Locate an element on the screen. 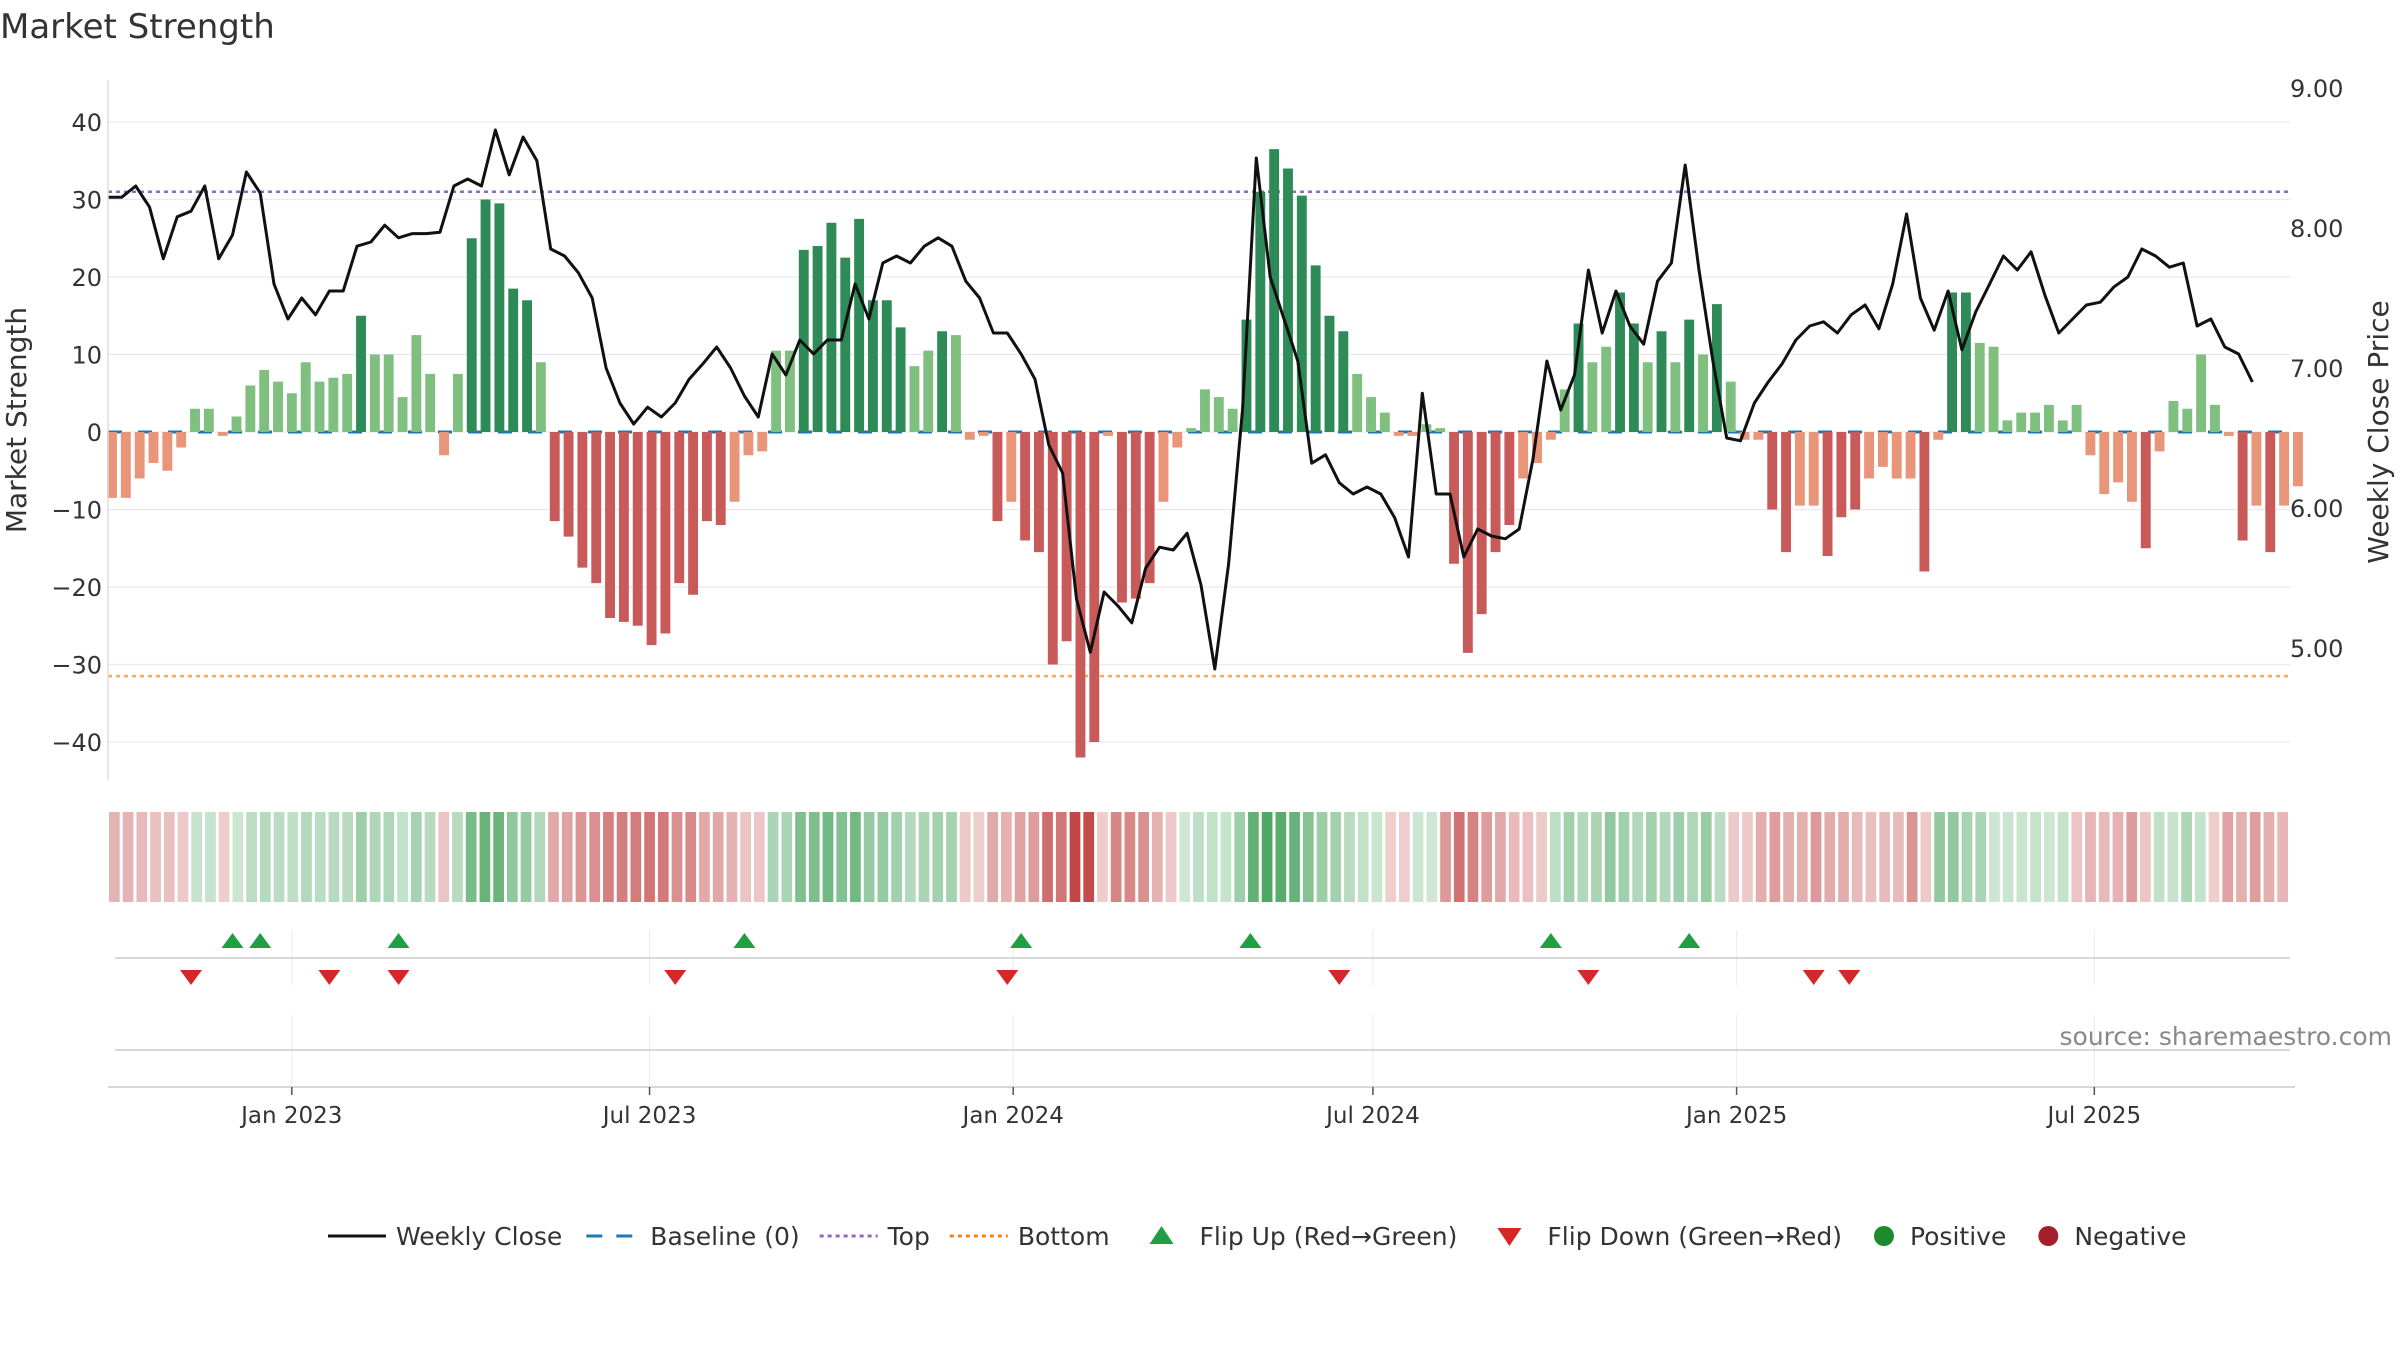 The height and width of the screenshot is (1350, 2400). y2-tick-label: 6.00 is located at coordinates (2316, 509).